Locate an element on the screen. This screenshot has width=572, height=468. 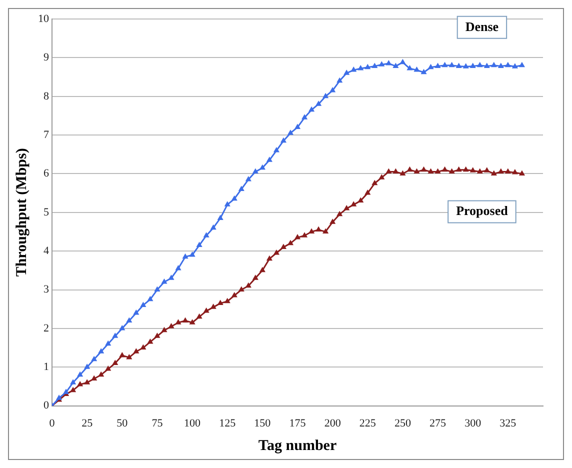
x-tick-label: 75 is located at coordinates (158, 423).